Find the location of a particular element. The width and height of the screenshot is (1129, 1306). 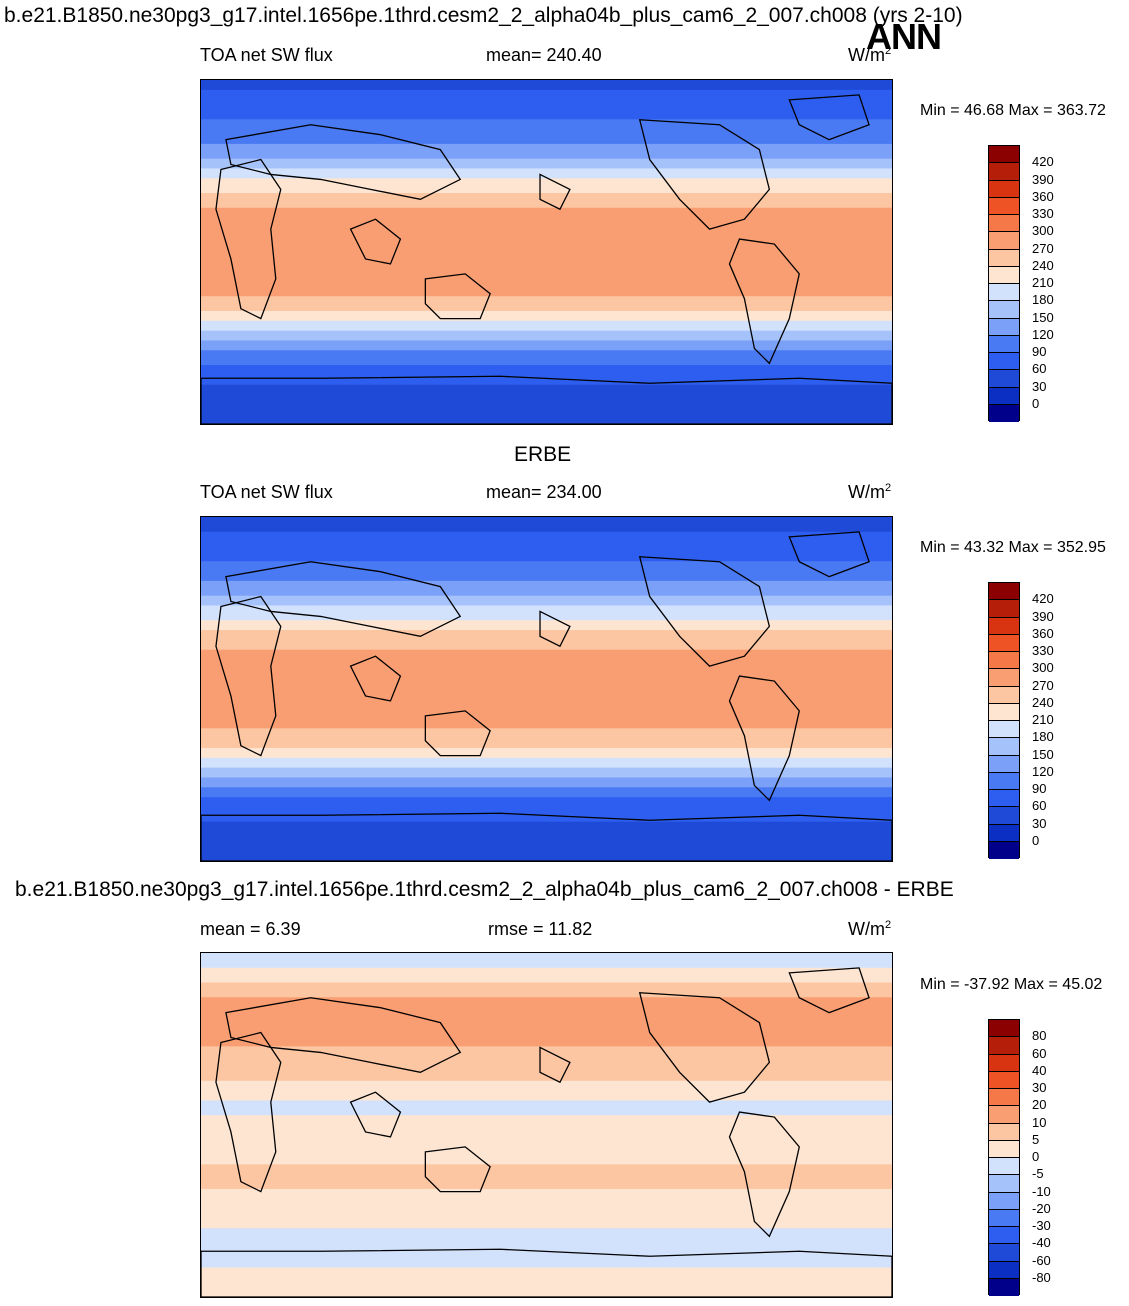

colorbar-tick-label: 10 is located at coordinates (1039, 1122).